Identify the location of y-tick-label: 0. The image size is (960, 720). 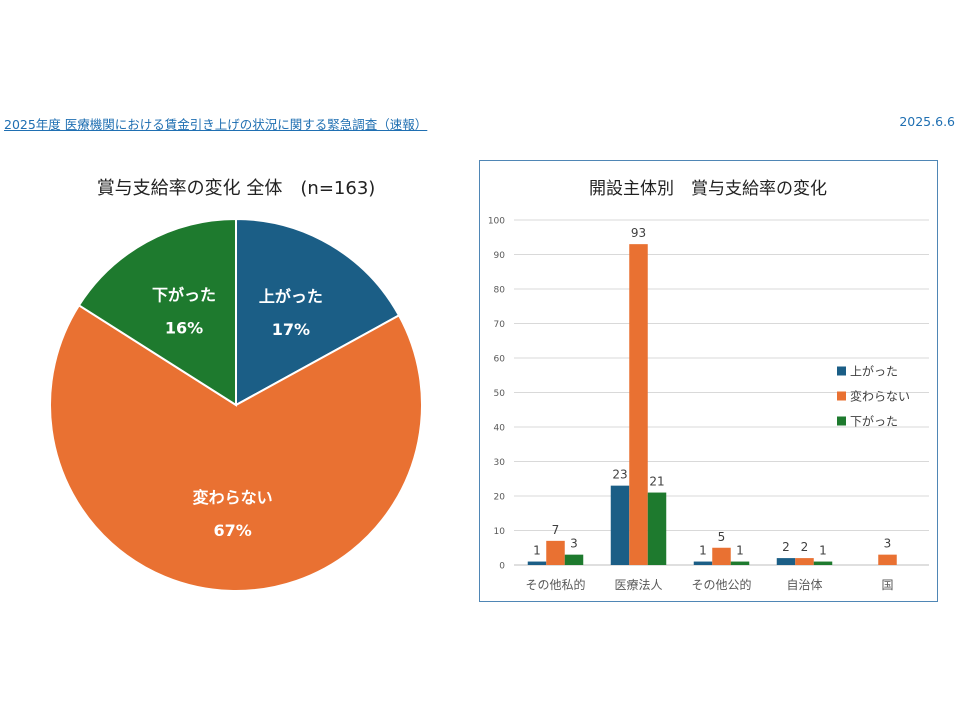
(502, 567).